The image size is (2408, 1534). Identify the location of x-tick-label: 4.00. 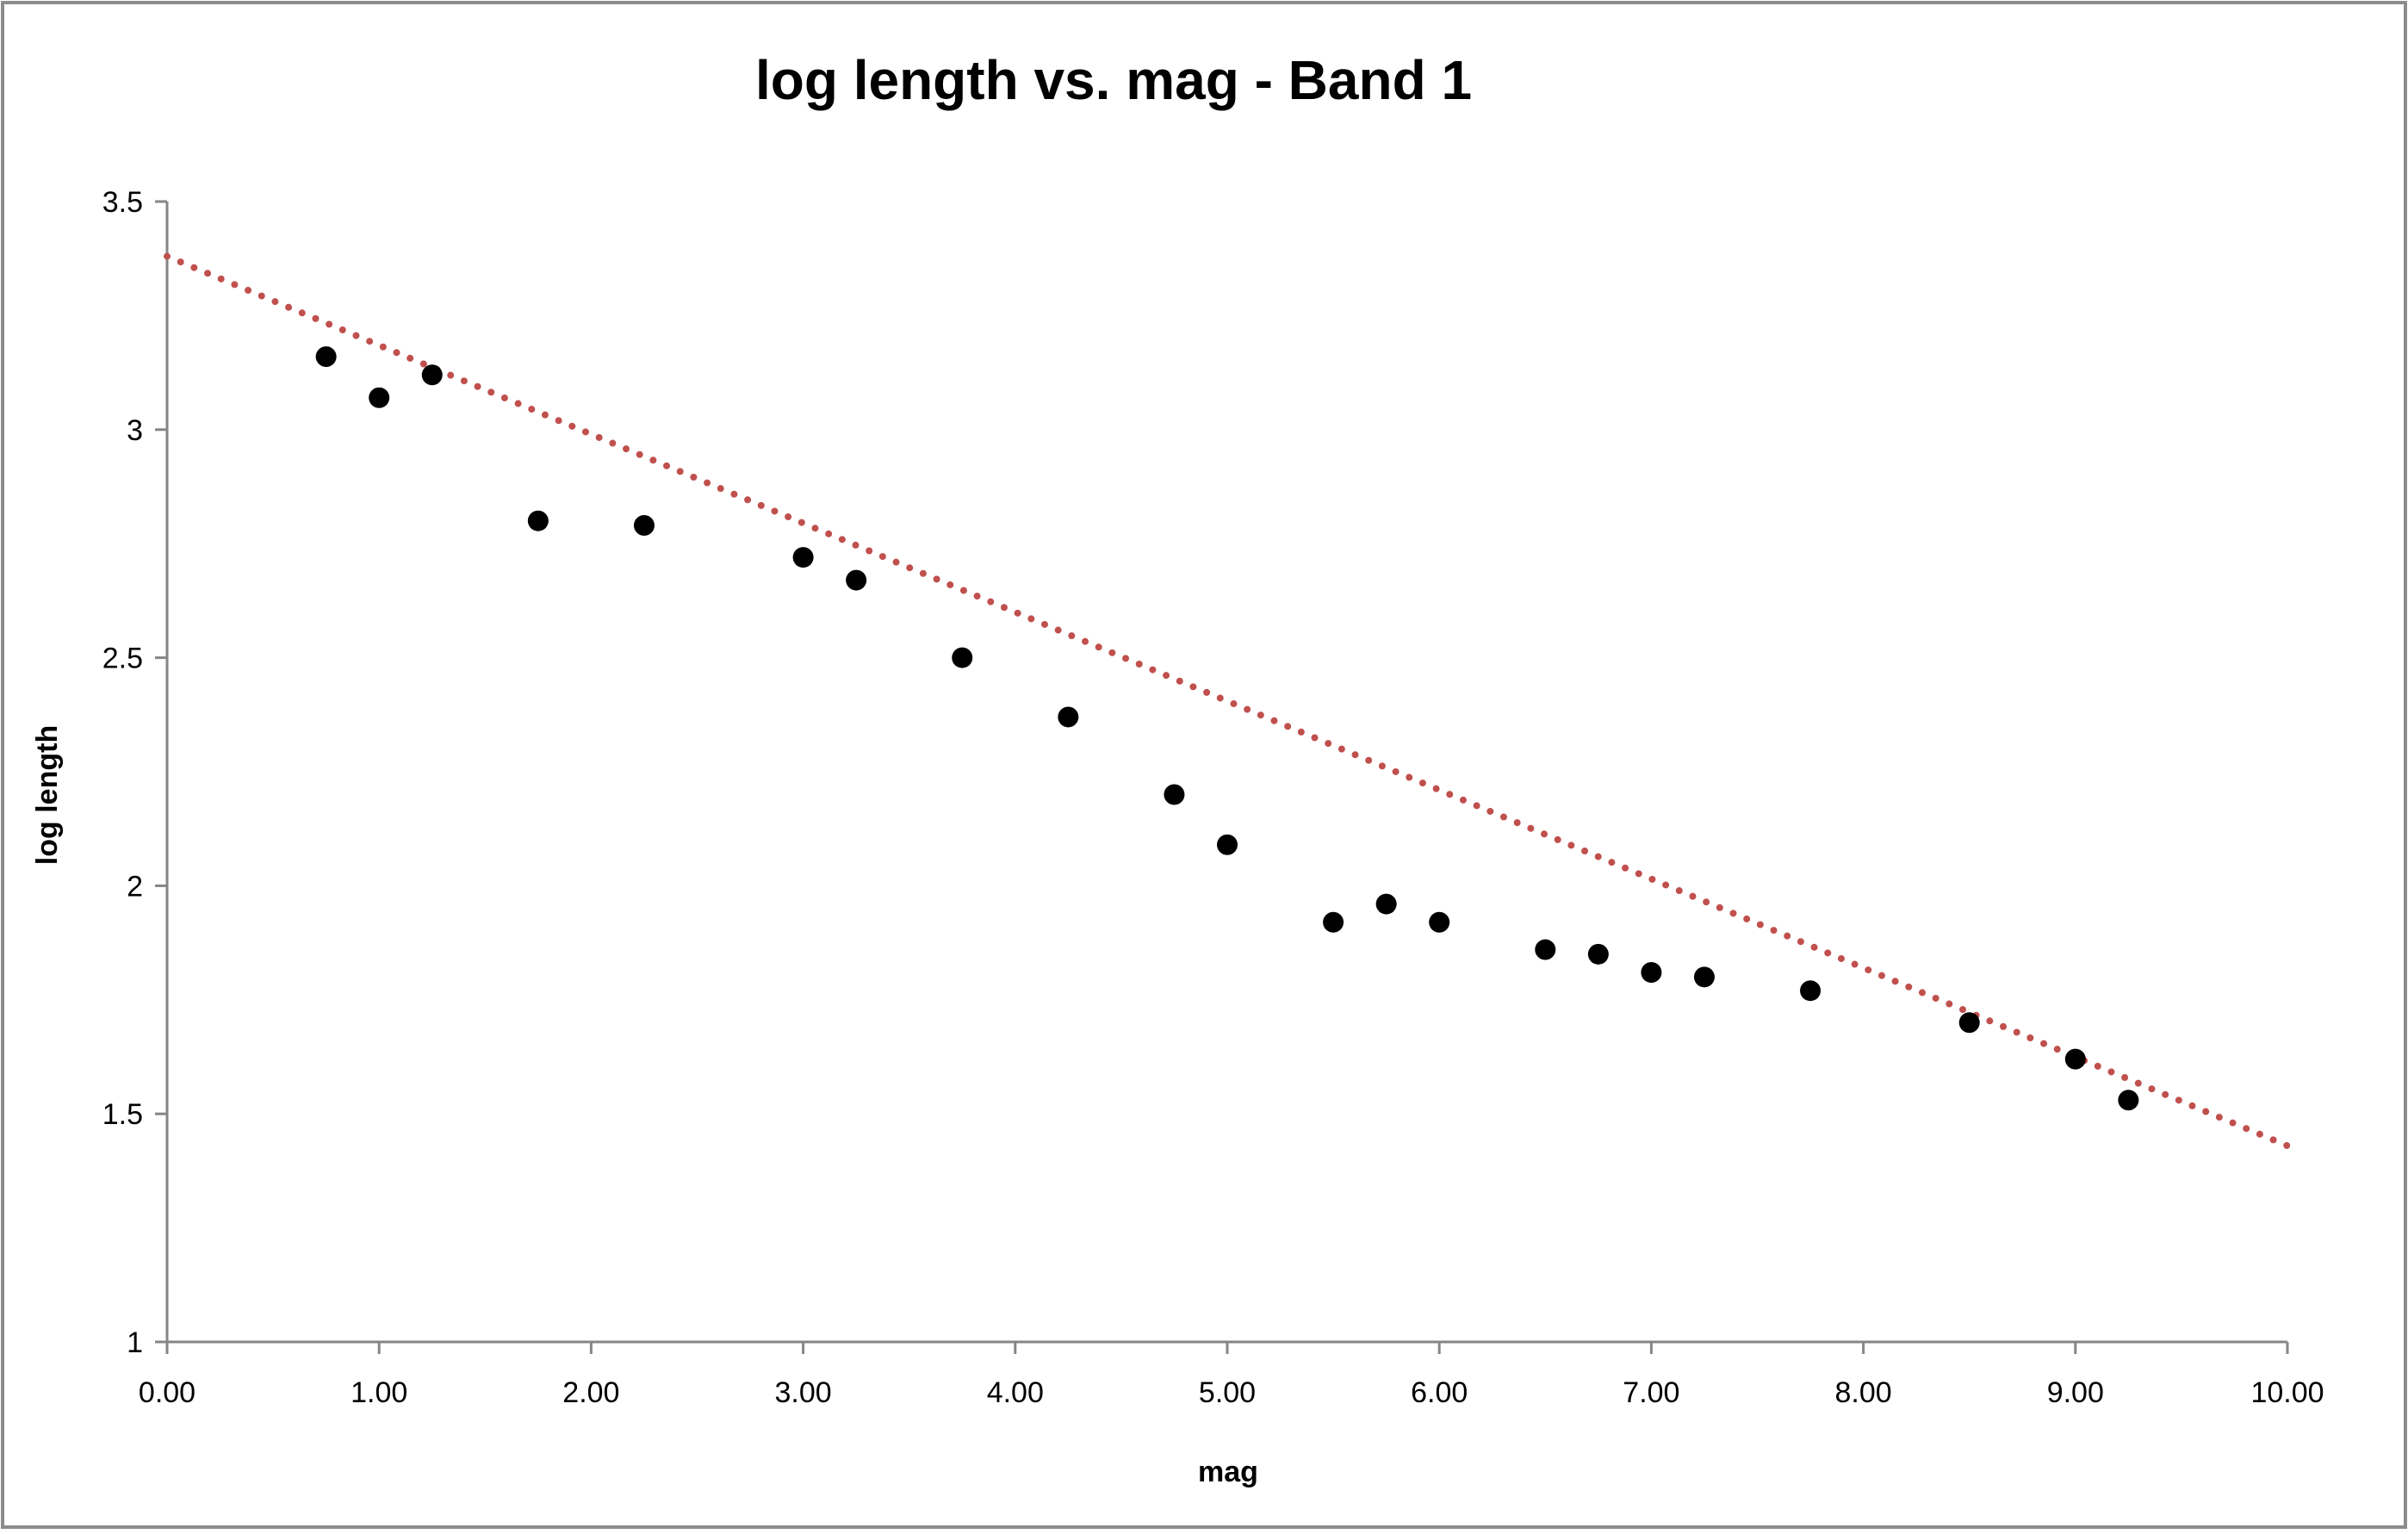
(1016, 1392).